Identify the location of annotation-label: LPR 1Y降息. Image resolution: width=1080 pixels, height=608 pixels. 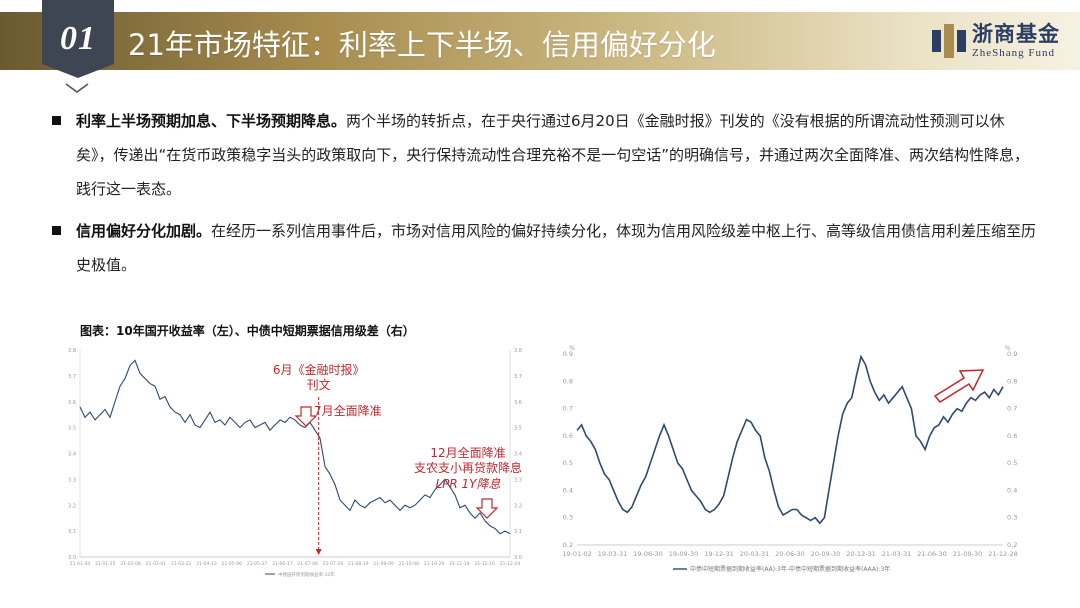
(467, 484).